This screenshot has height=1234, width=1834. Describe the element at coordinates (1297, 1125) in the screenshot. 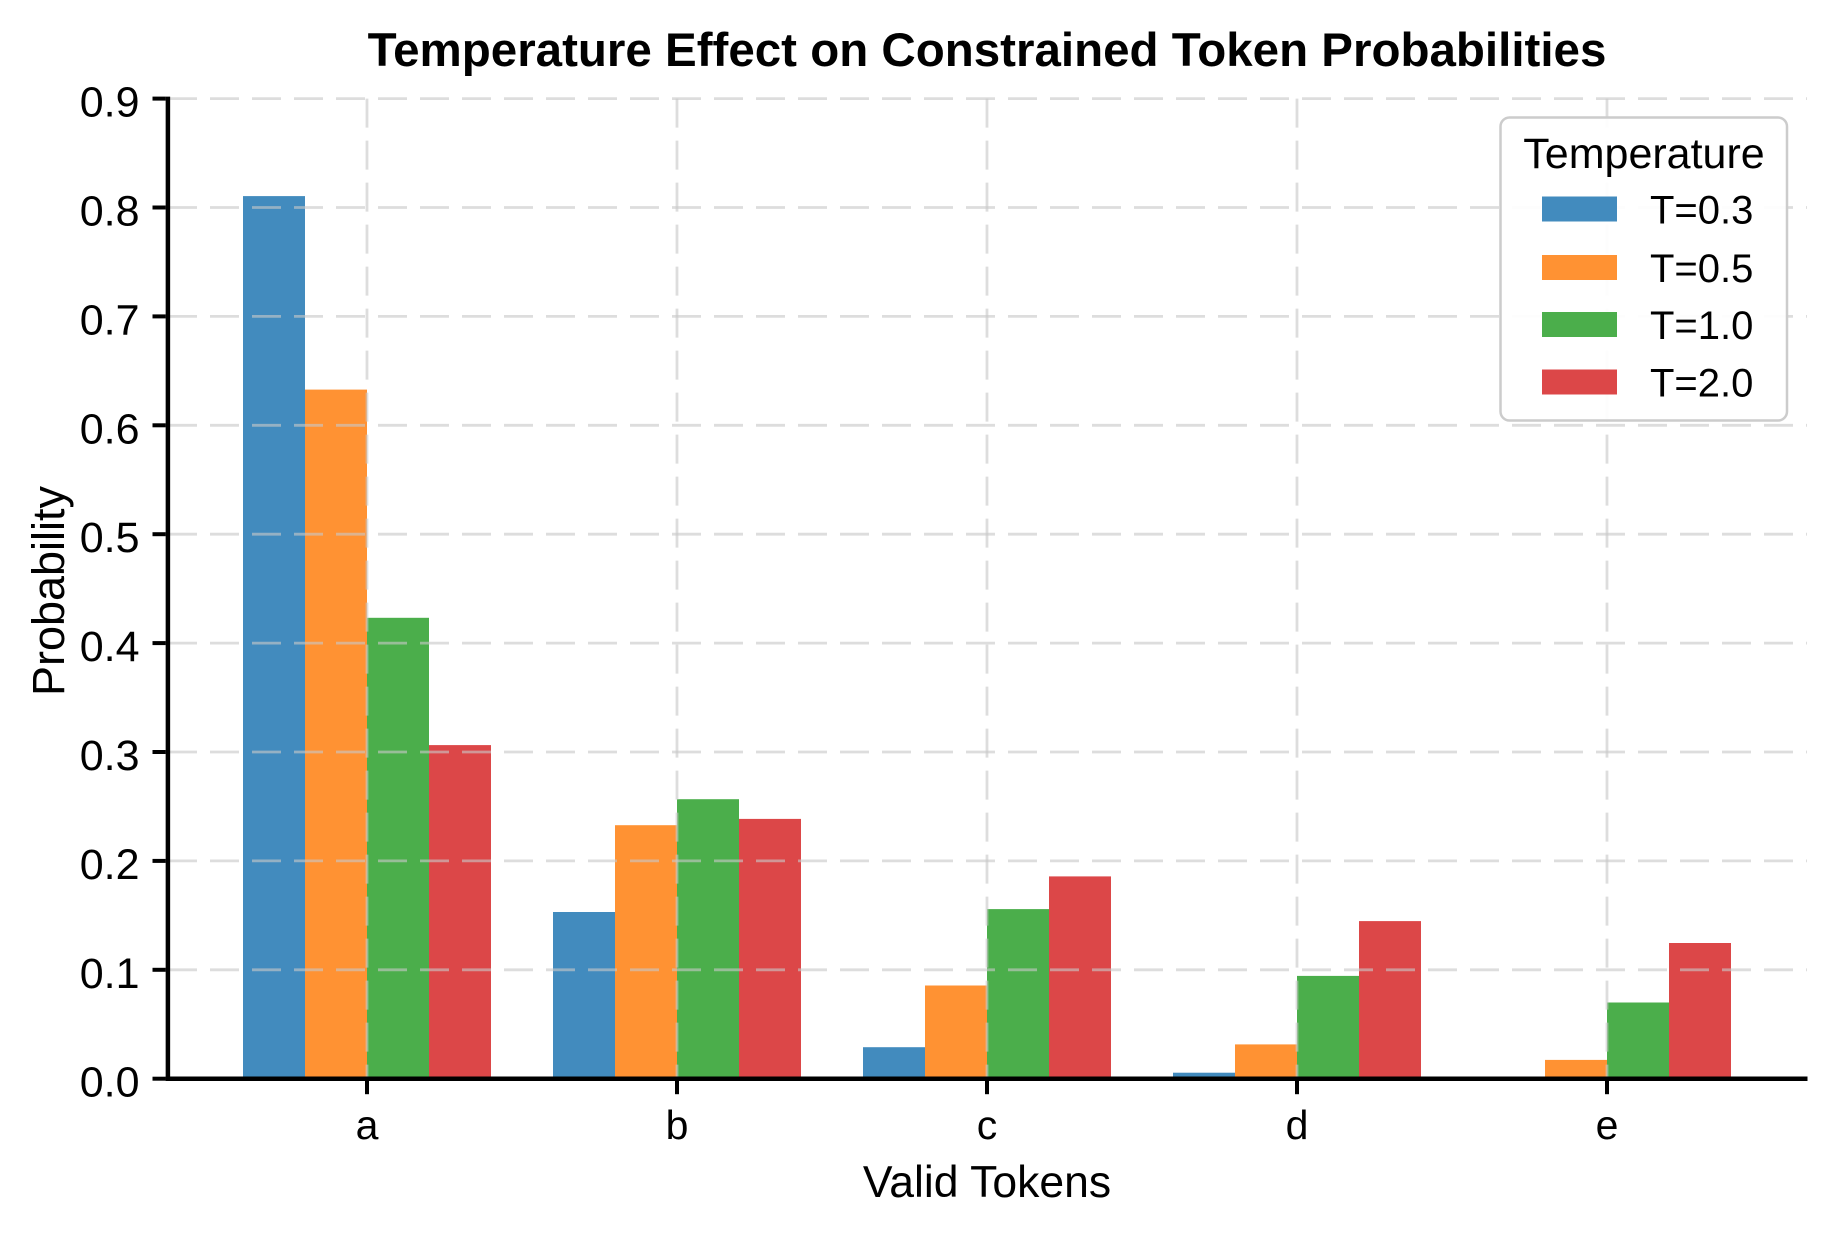

I see `svg-text: d` at that location.